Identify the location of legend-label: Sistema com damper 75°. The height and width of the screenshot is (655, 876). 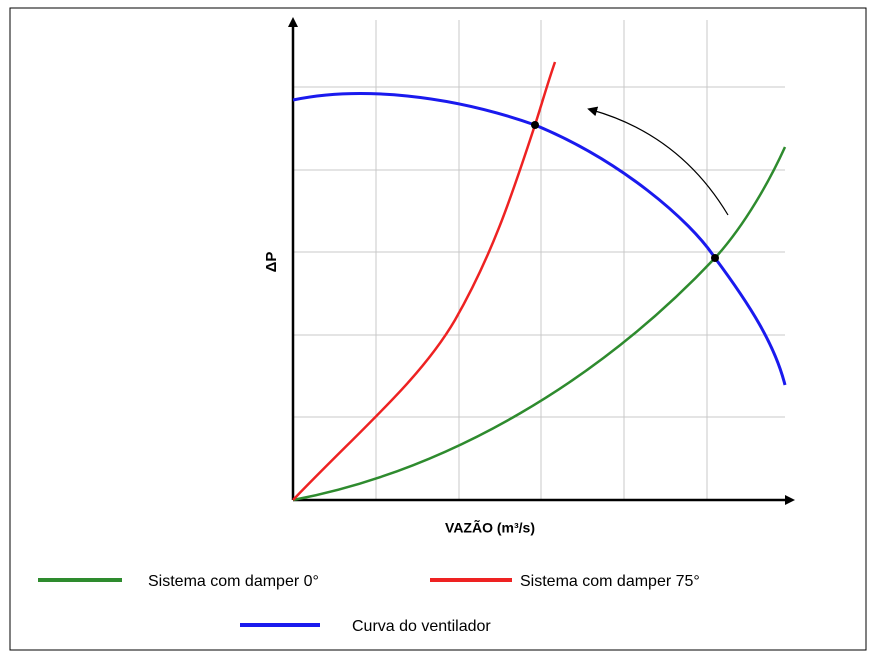
(610, 581).